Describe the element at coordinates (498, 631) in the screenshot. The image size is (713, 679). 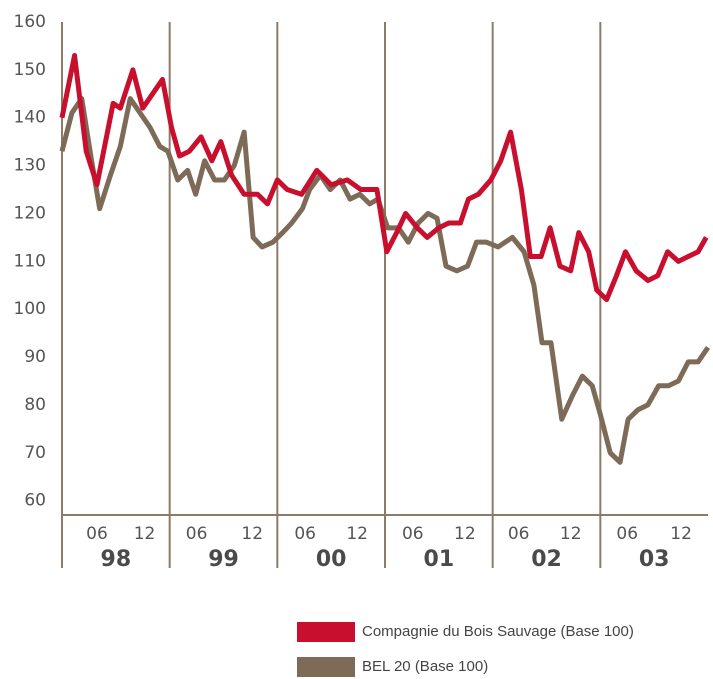
I see `legend-label: Compagnie du Bois Sauvage (Base 100)` at that location.